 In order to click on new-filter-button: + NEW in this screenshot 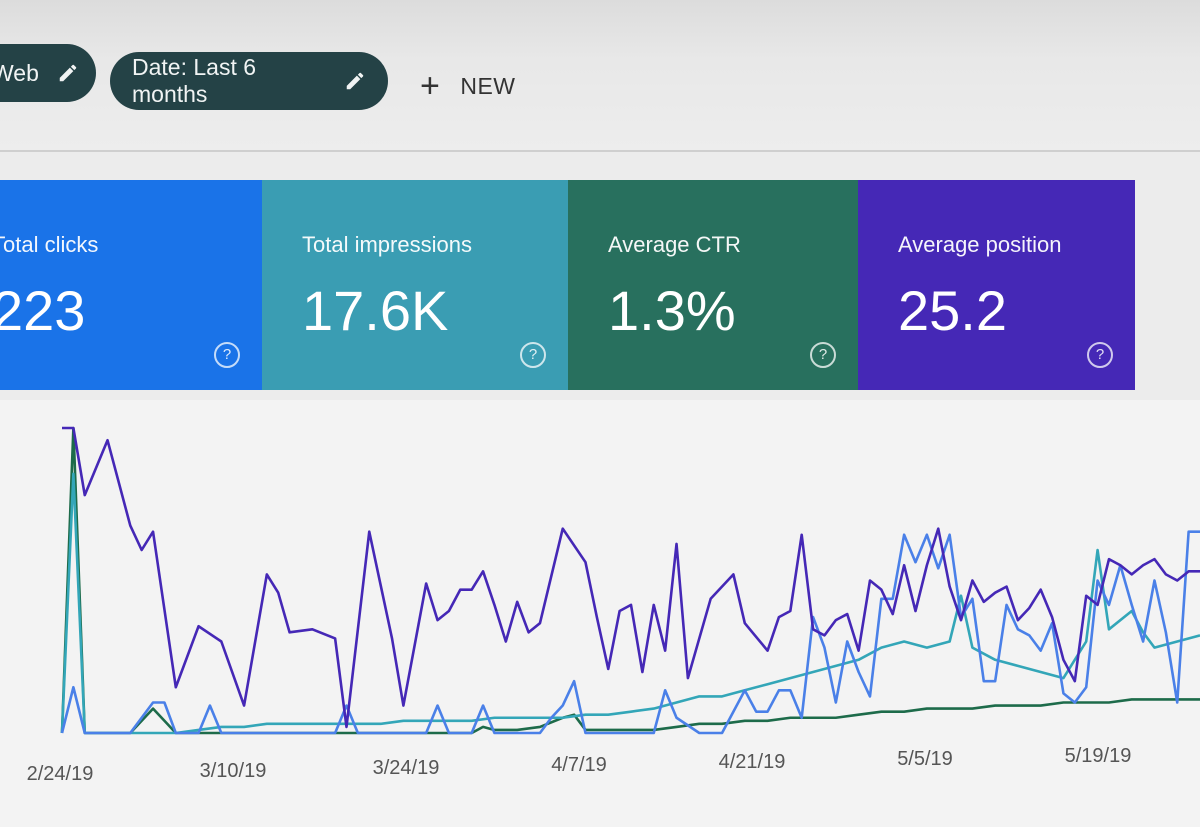, I will do `click(468, 86)`.